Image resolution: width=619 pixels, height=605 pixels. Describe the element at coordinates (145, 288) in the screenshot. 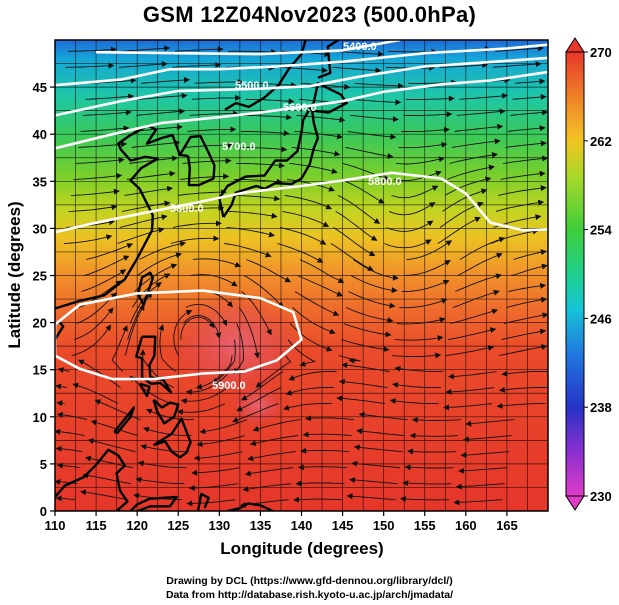

I see `coastline-taiwan` at that location.